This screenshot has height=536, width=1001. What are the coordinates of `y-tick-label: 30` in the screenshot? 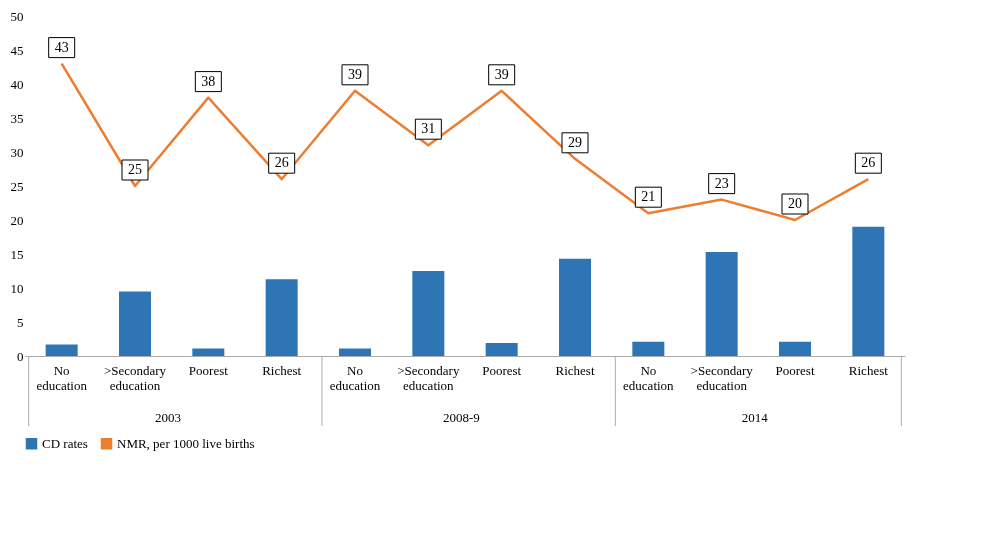 It's located at (17, 152).